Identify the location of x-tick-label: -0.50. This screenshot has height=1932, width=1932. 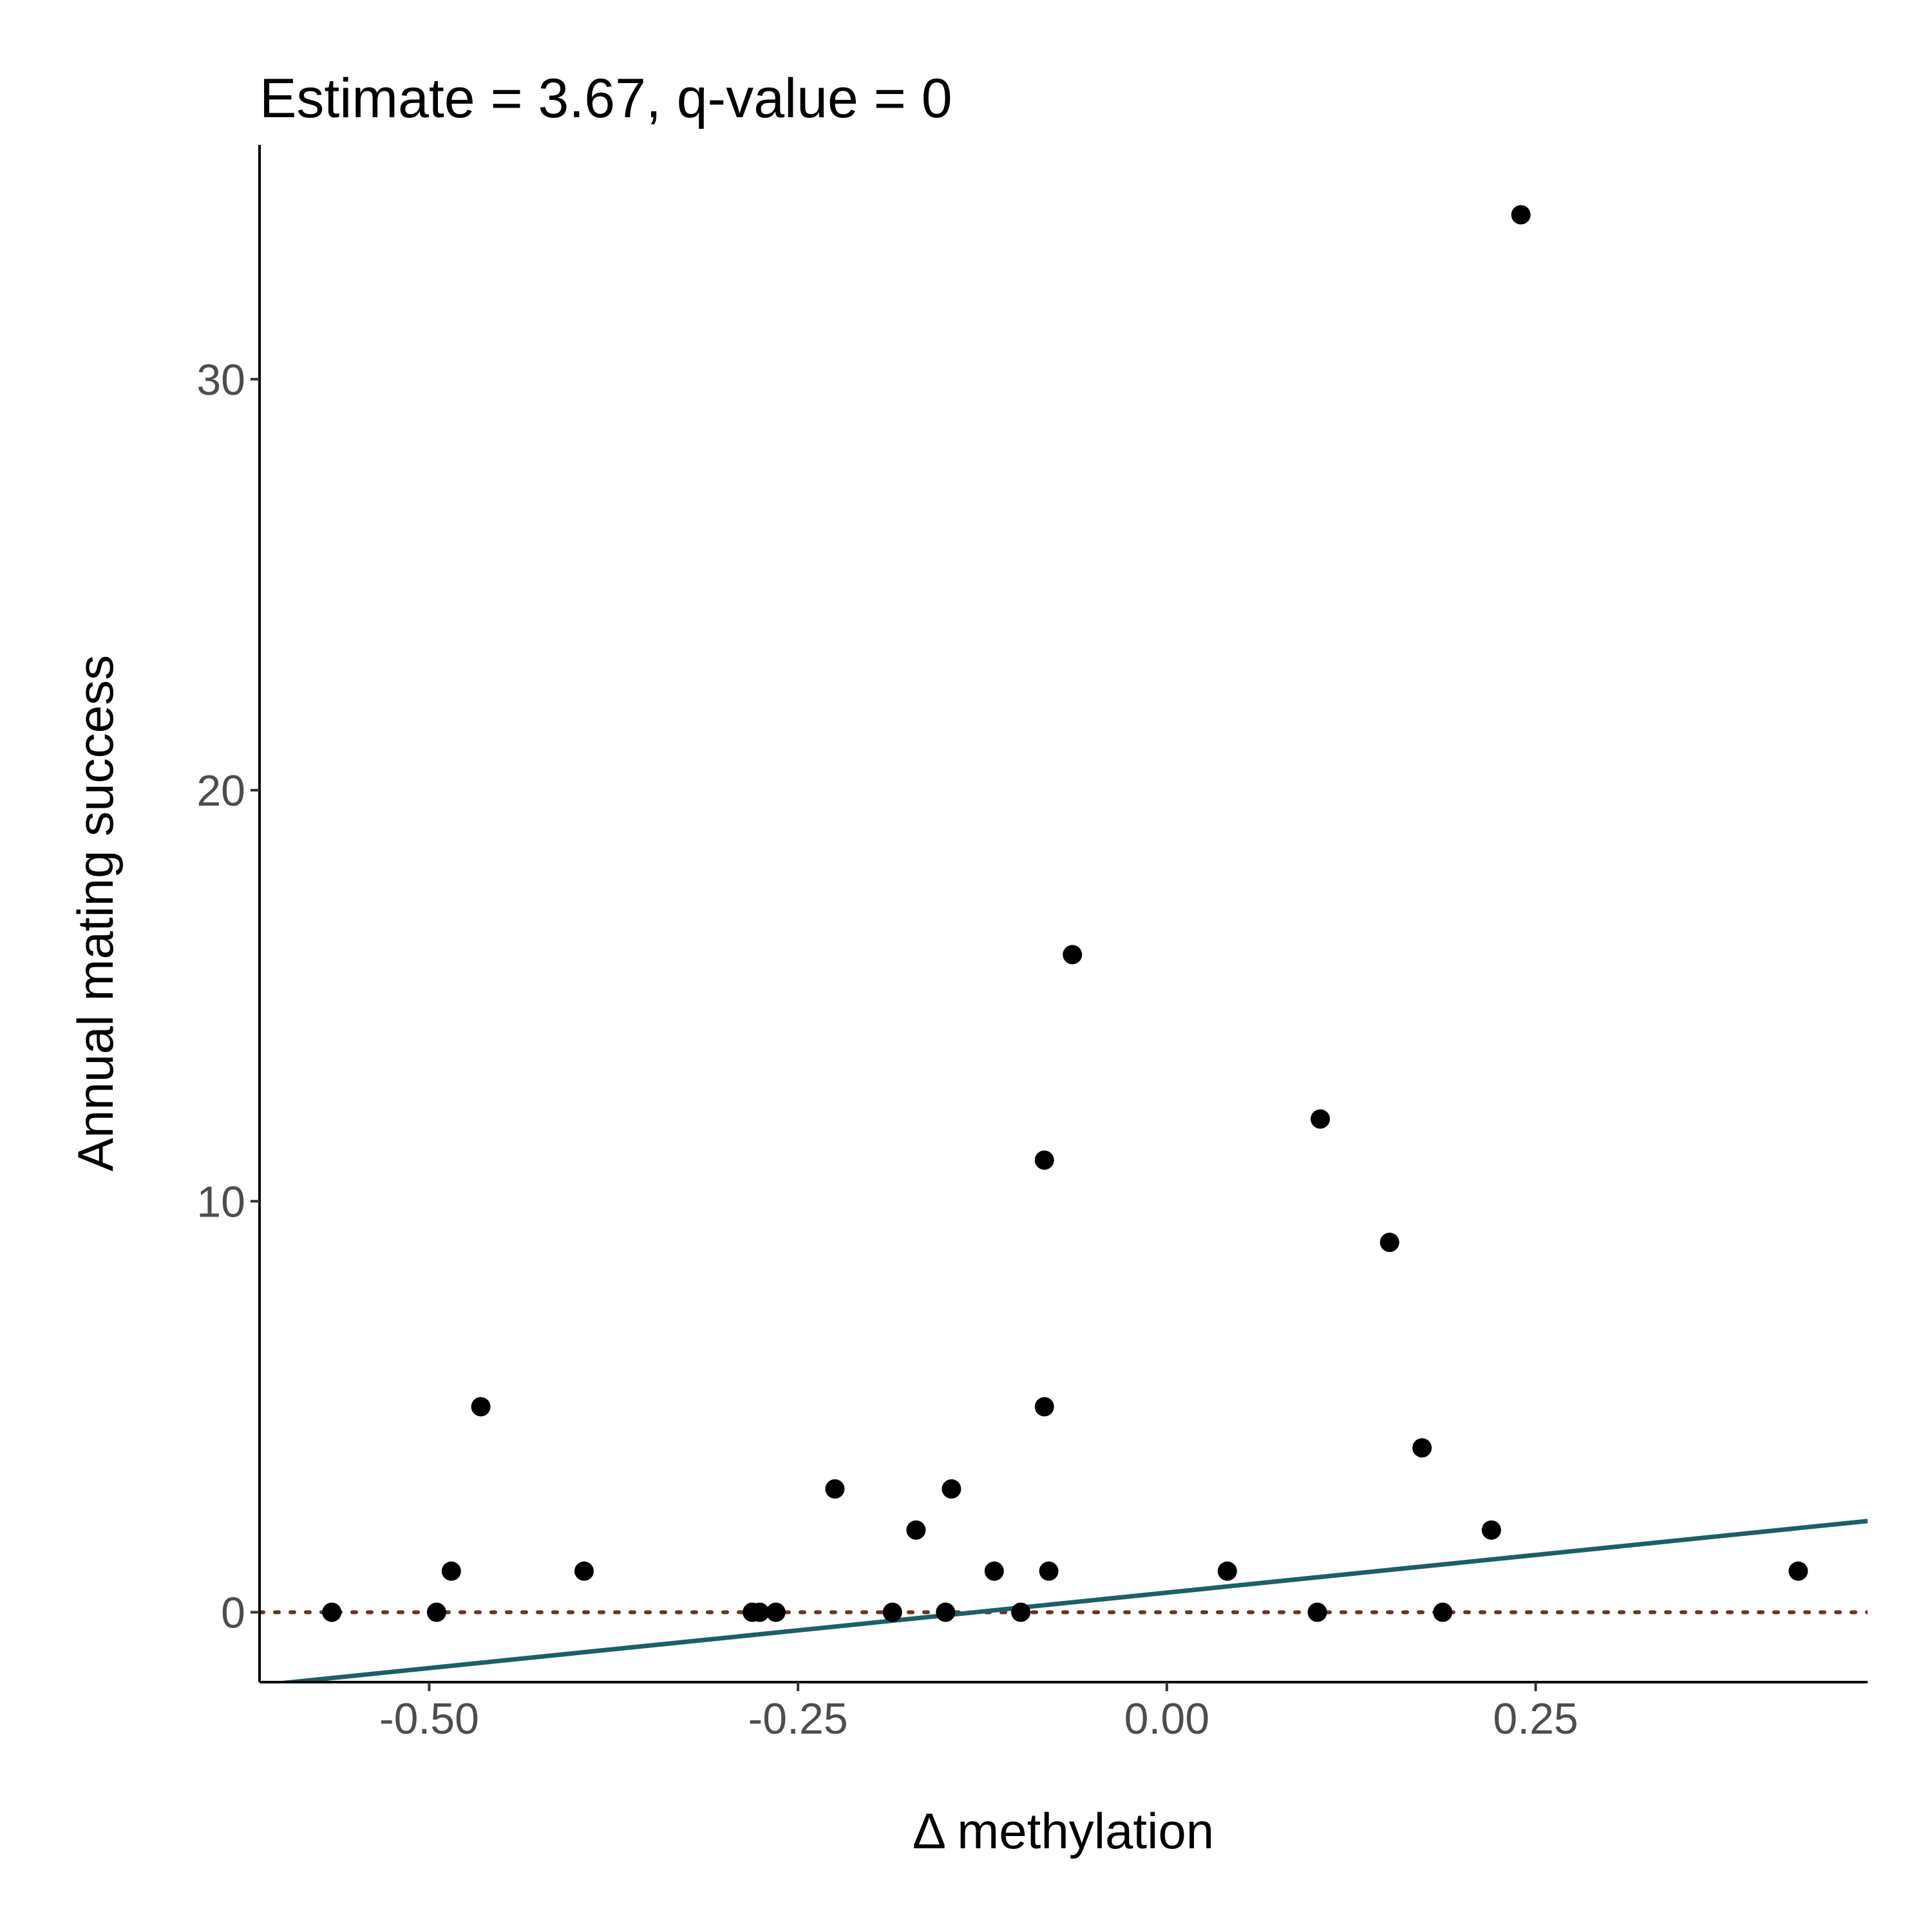
(429, 1719).